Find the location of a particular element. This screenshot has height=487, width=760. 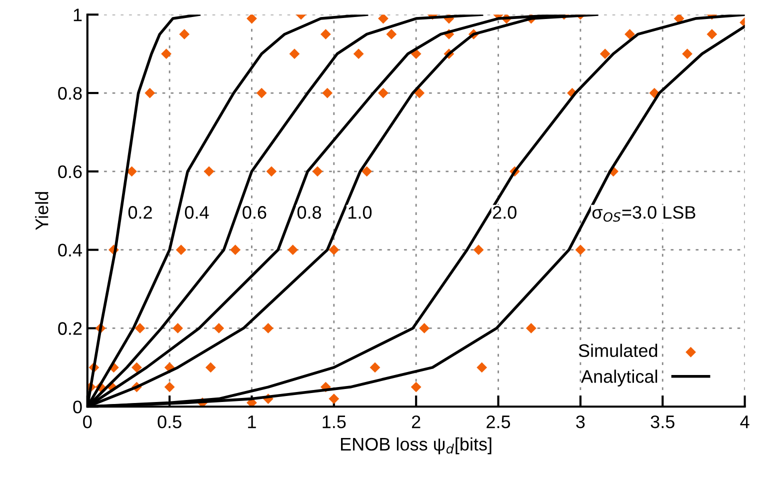

x-tick-label: 1.5 is located at coordinates (334, 422).